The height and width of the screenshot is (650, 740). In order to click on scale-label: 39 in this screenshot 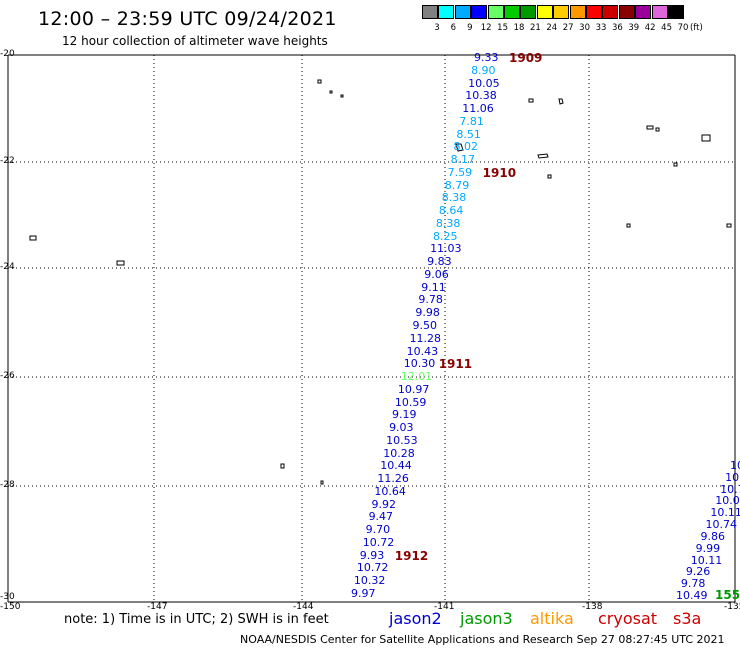, I will do `click(634, 28)`.